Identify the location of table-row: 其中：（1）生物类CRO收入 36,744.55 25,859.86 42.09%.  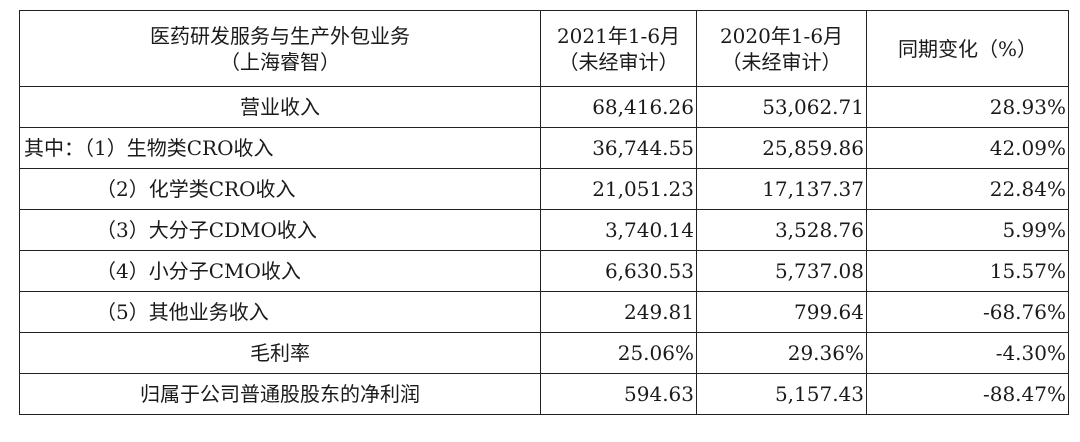
(544, 148).